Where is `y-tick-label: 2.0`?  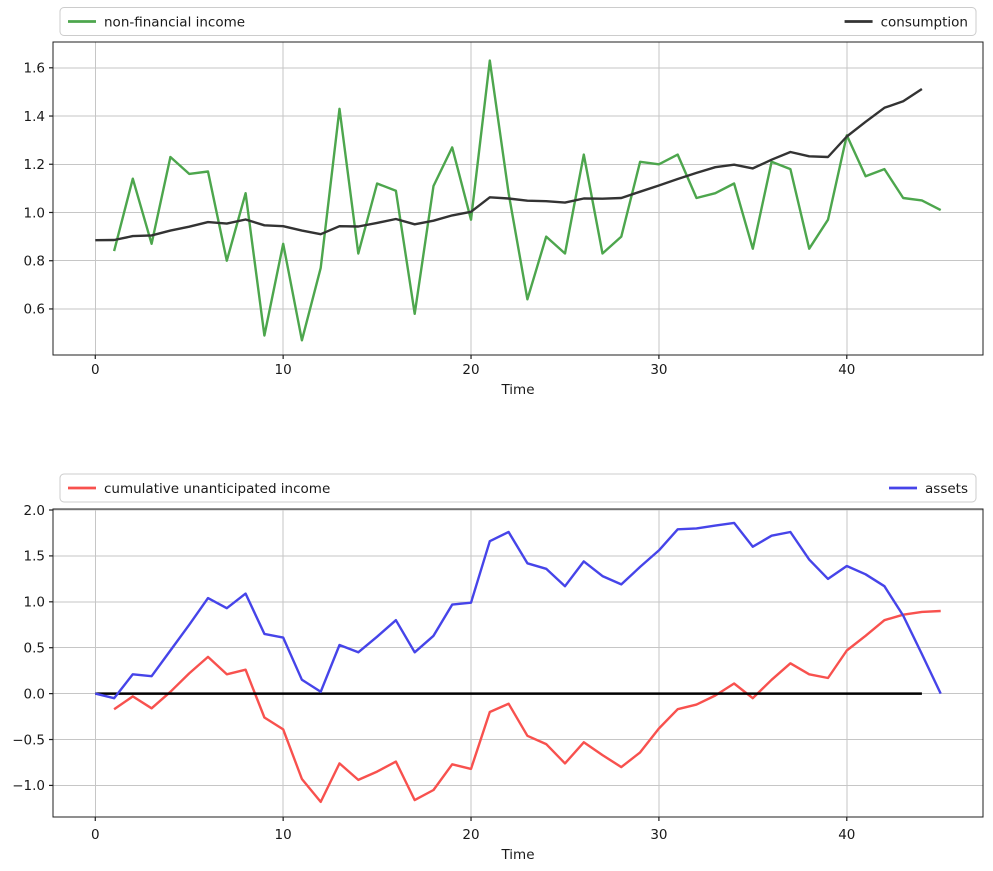 y-tick-label: 2.0 is located at coordinates (34, 511).